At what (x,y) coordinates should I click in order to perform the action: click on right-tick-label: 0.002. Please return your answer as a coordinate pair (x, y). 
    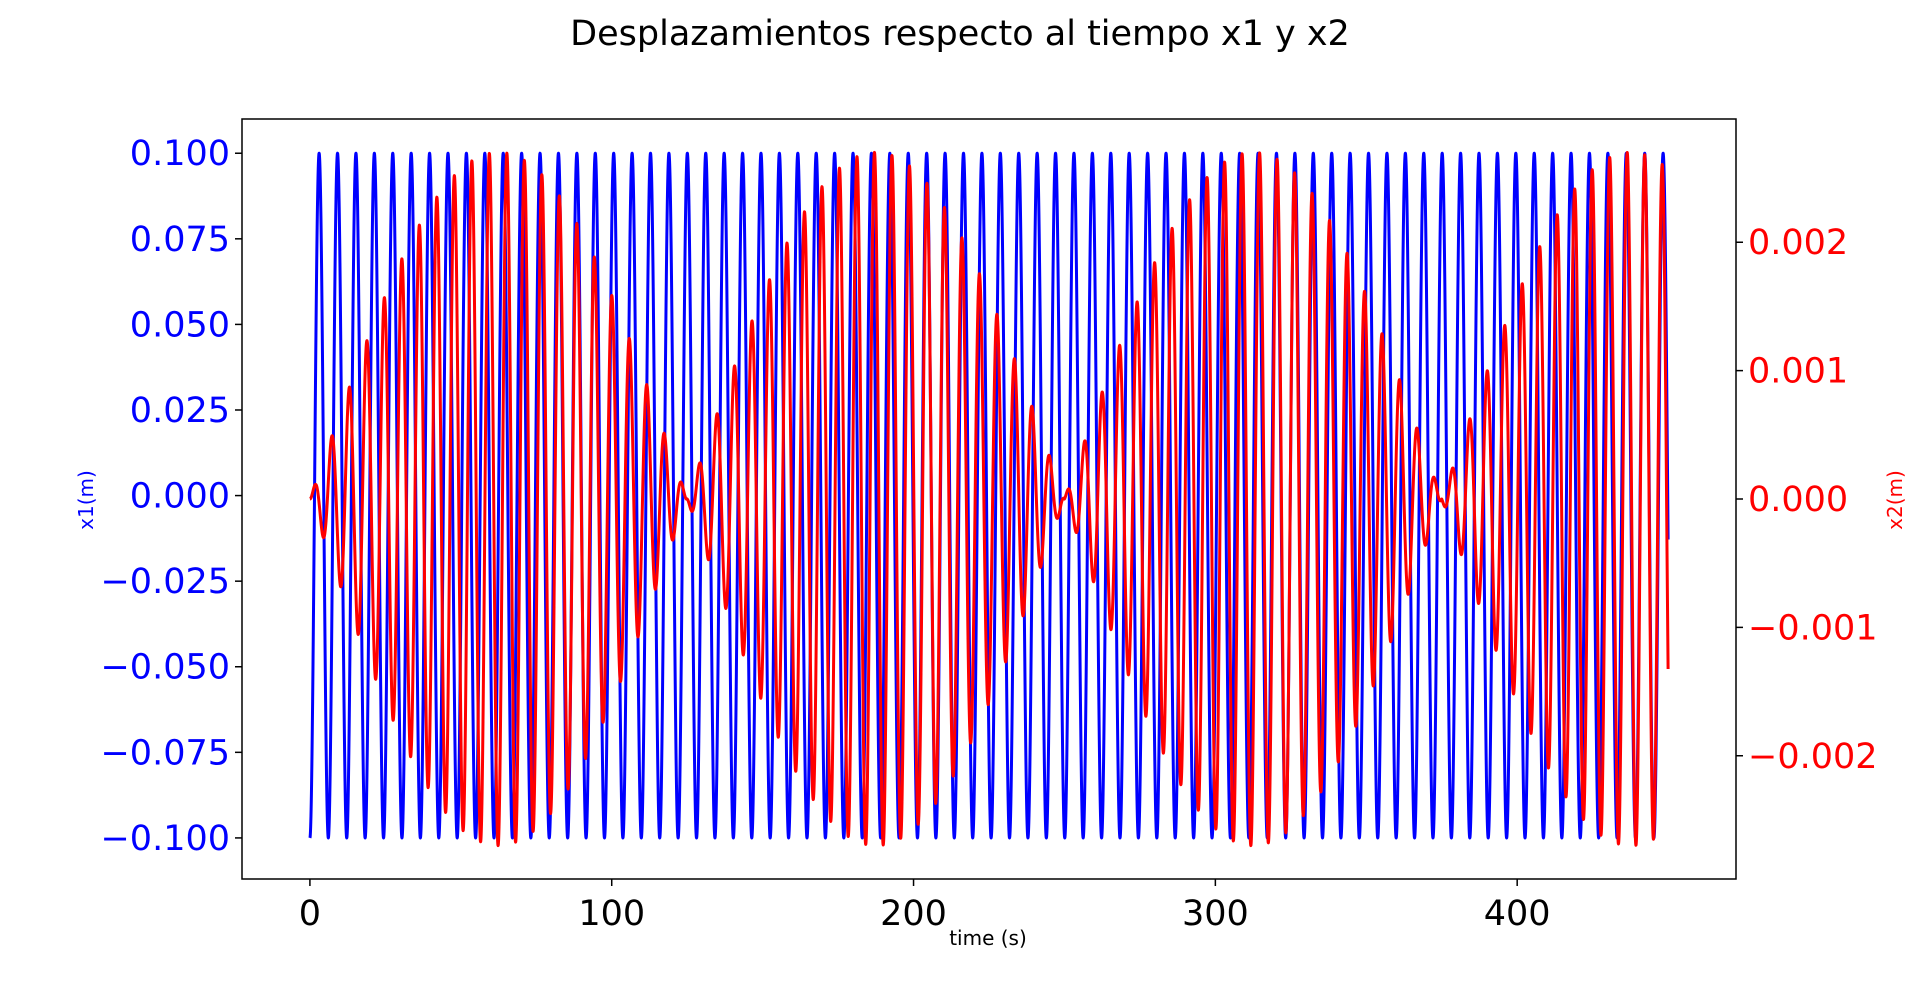
    Looking at the image, I should click on (1798, 243).